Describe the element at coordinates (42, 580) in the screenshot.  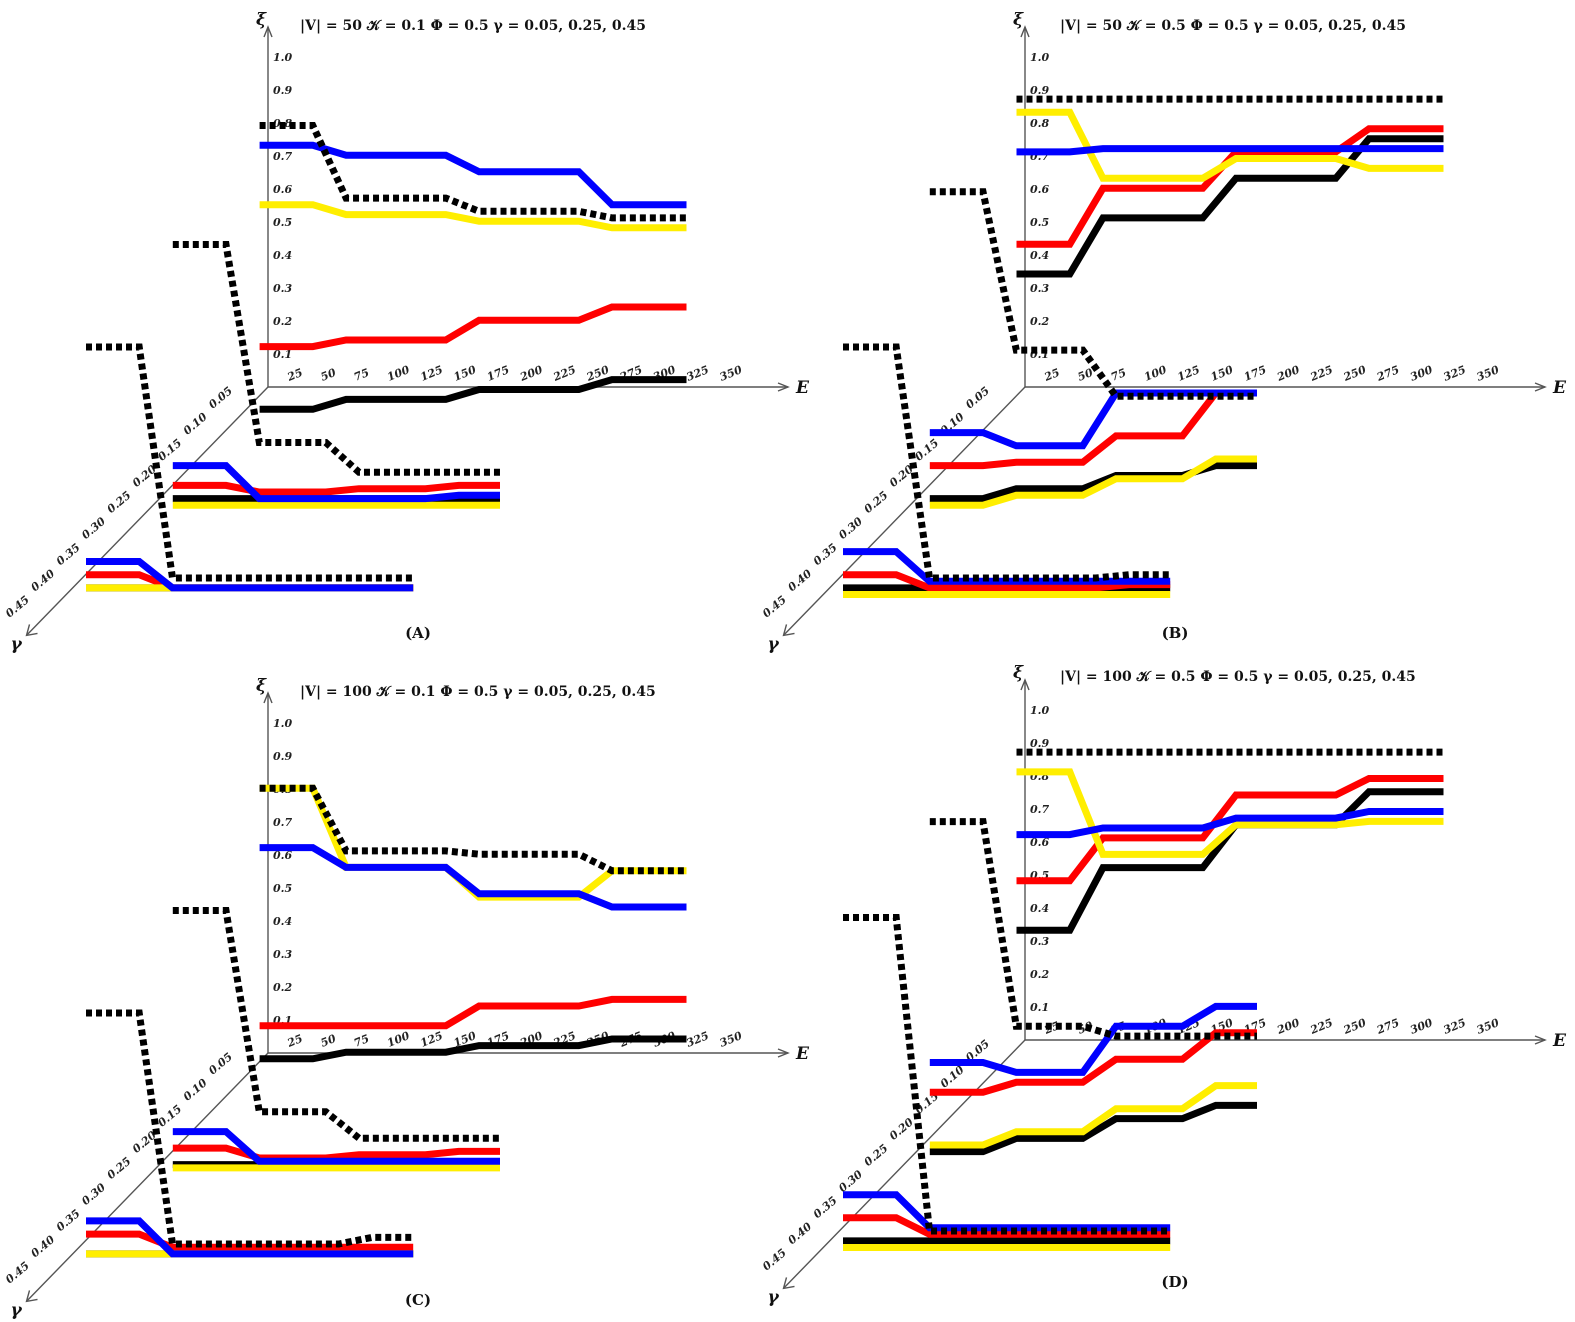
I see `gamma-tick-label: 0.40` at that location.